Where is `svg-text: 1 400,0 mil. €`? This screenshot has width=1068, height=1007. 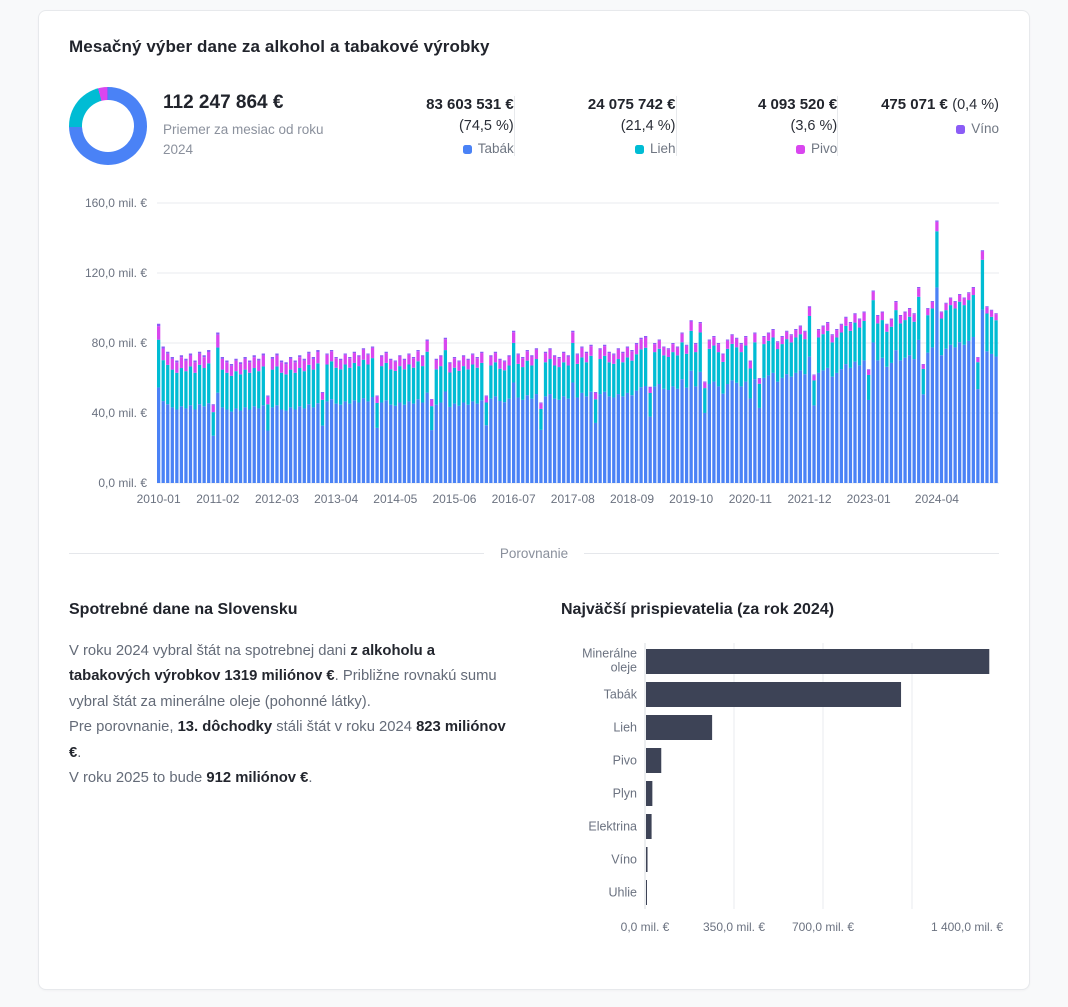
svg-text: 1 400,0 mil. € is located at coordinates (967, 927).